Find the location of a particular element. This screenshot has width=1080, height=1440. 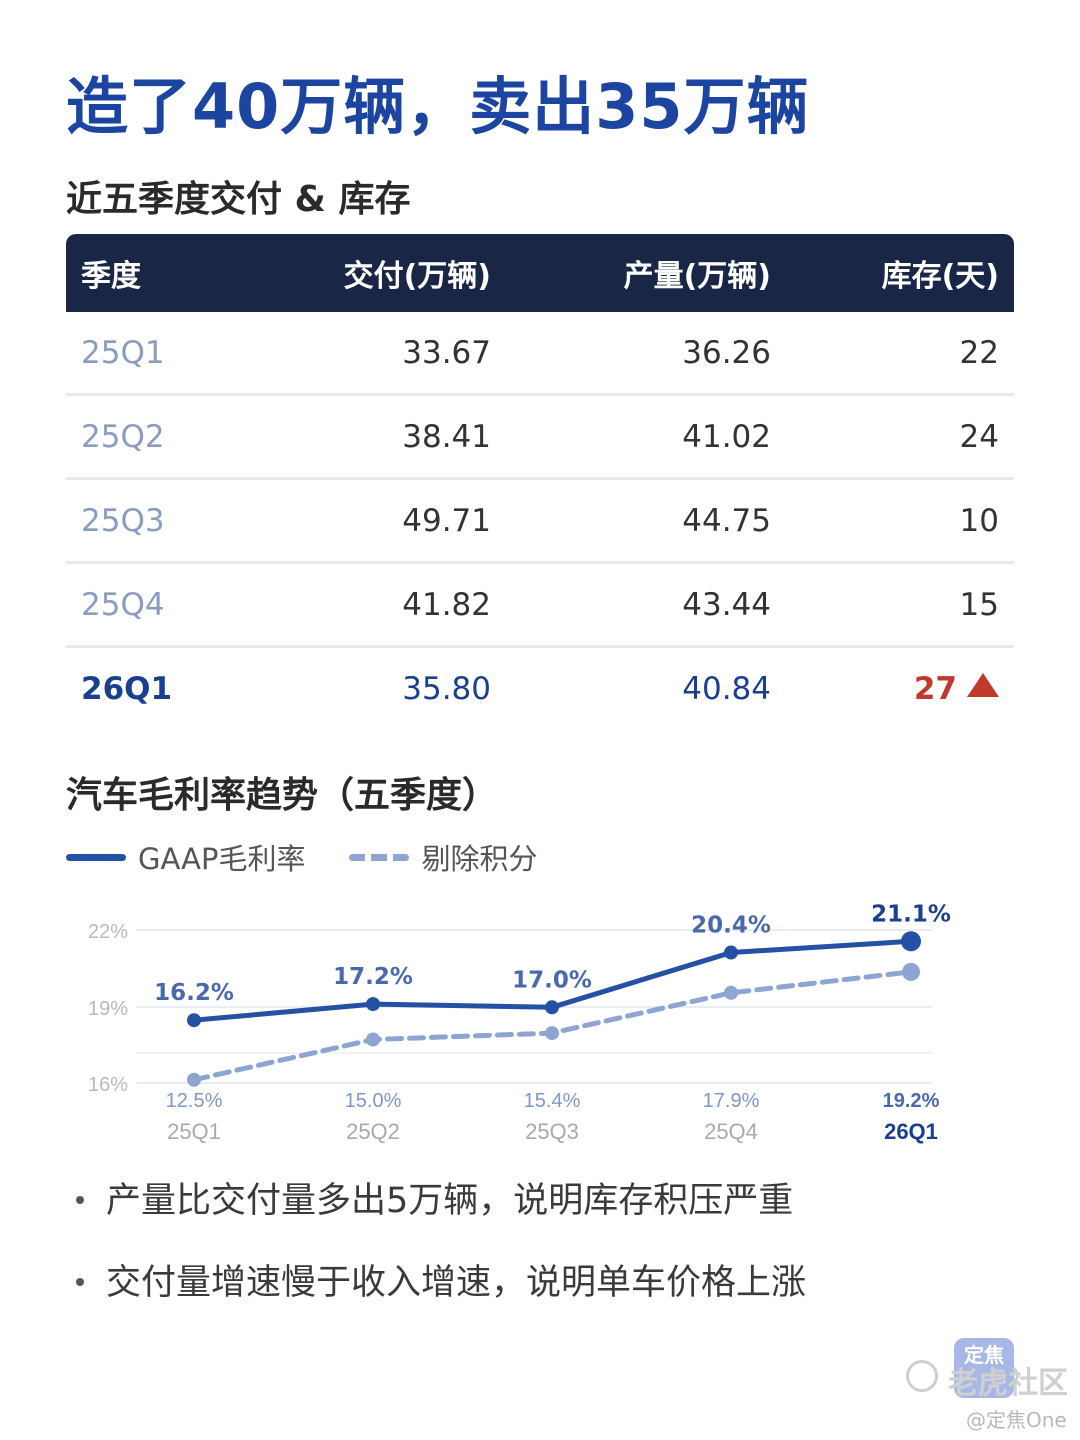

cell-delivery: 33.67 is located at coordinates (446, 352).